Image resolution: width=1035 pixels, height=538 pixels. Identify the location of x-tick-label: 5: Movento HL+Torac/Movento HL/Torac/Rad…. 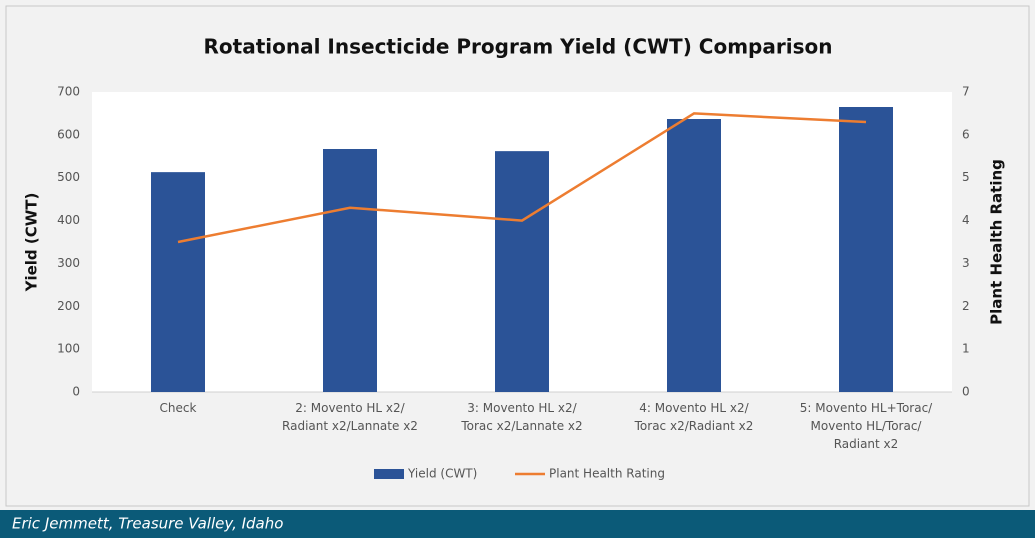
(866, 426).